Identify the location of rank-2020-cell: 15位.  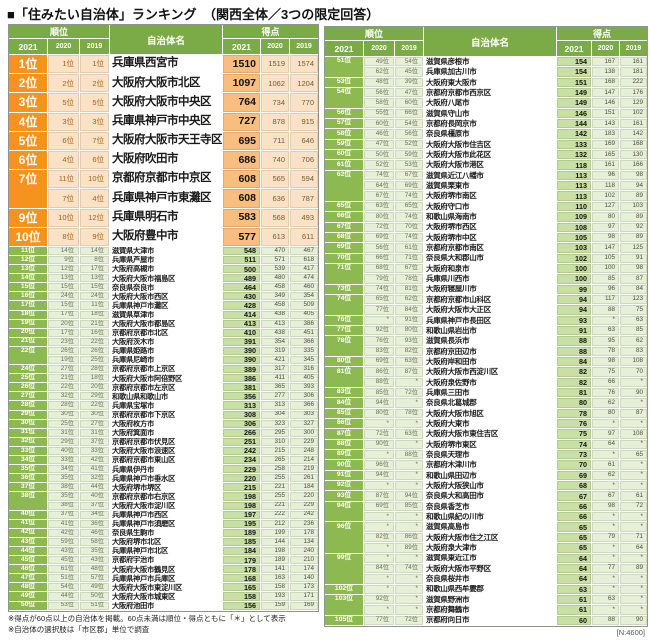
(63, 287).